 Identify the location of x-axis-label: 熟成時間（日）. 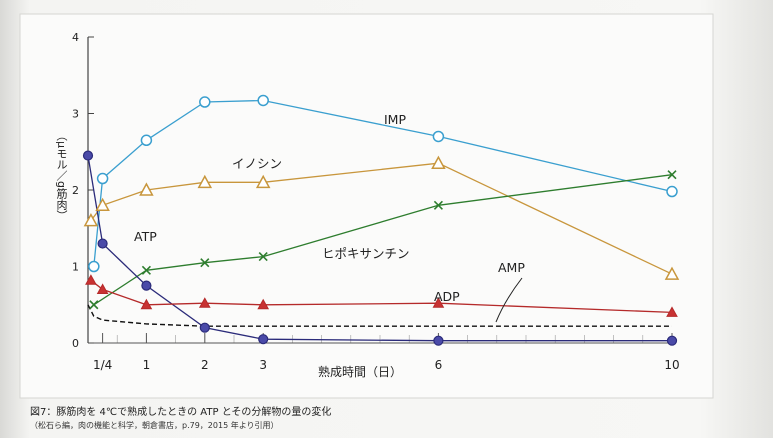
(360, 371).